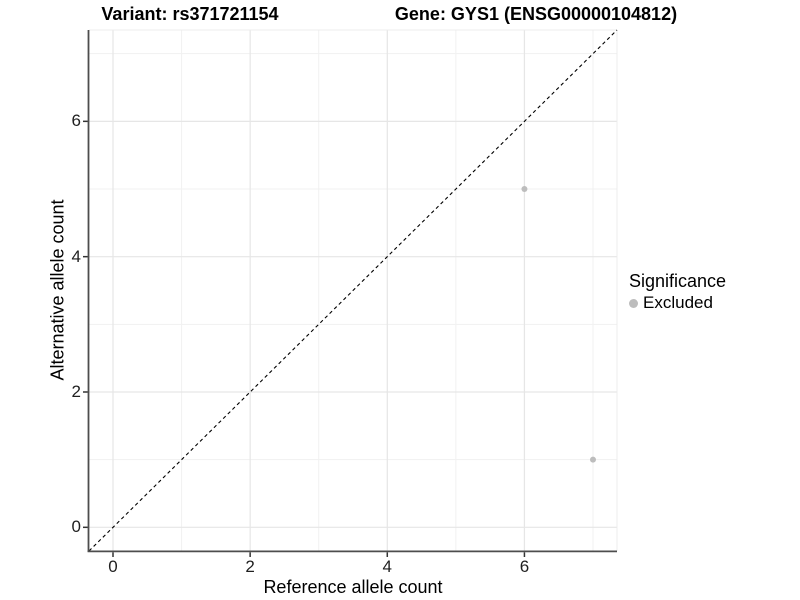 This screenshot has height=600, width=800. Describe the element at coordinates (190, 14) in the screenshot. I see `plot-title-variant: Variant: rs371721154` at that location.